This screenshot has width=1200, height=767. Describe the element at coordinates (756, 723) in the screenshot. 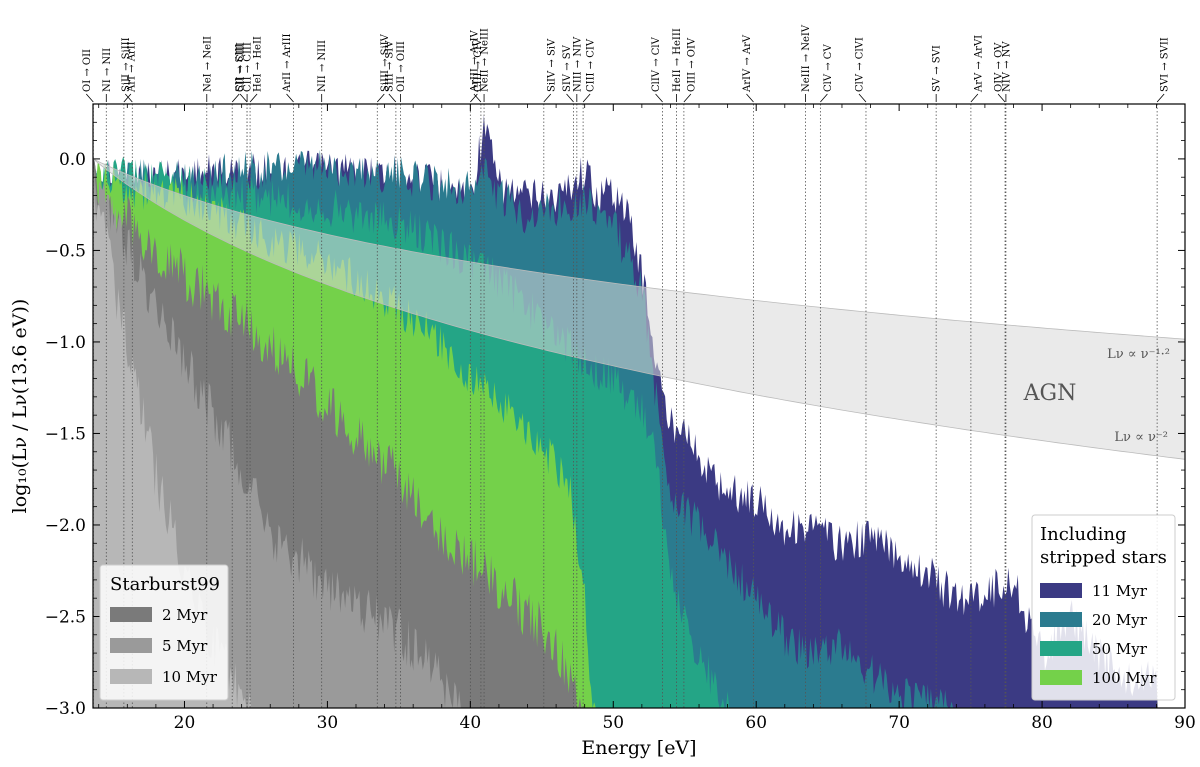

I see `x-tick-label: 60` at that location.